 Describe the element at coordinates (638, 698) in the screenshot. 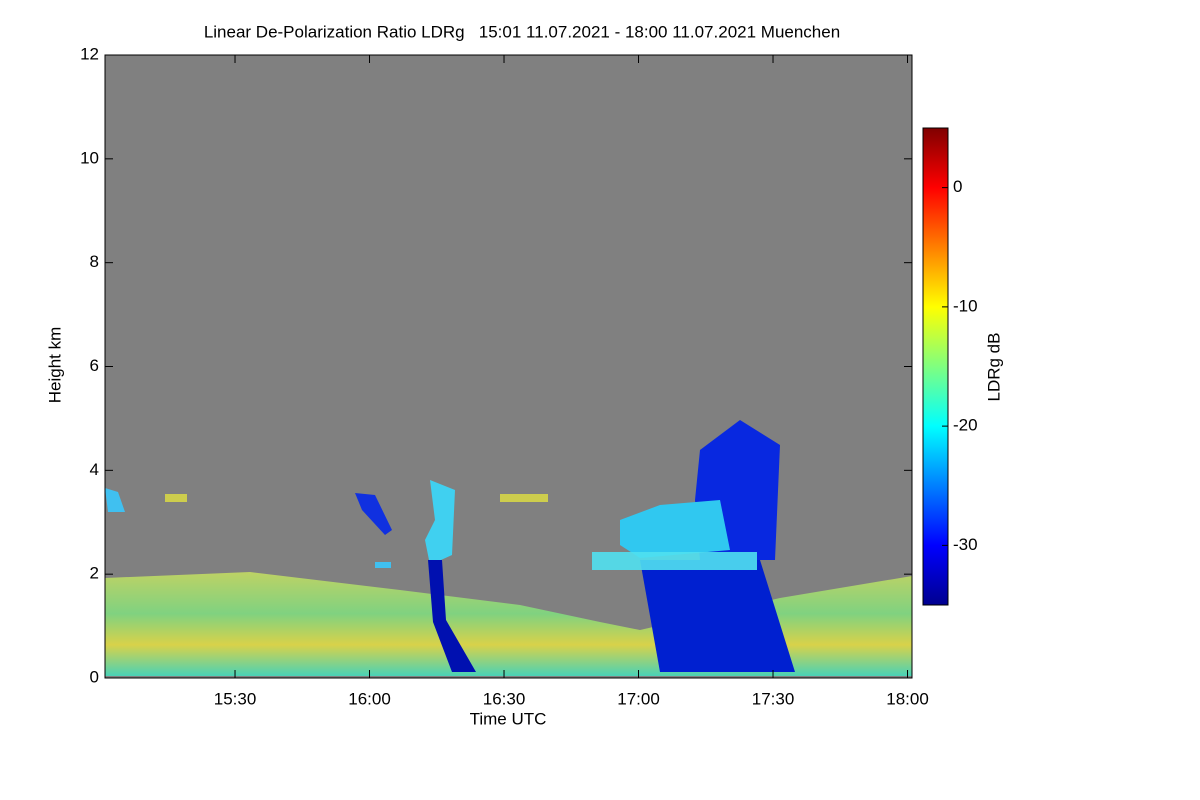

I see `x-tick-label: 17:00` at that location.